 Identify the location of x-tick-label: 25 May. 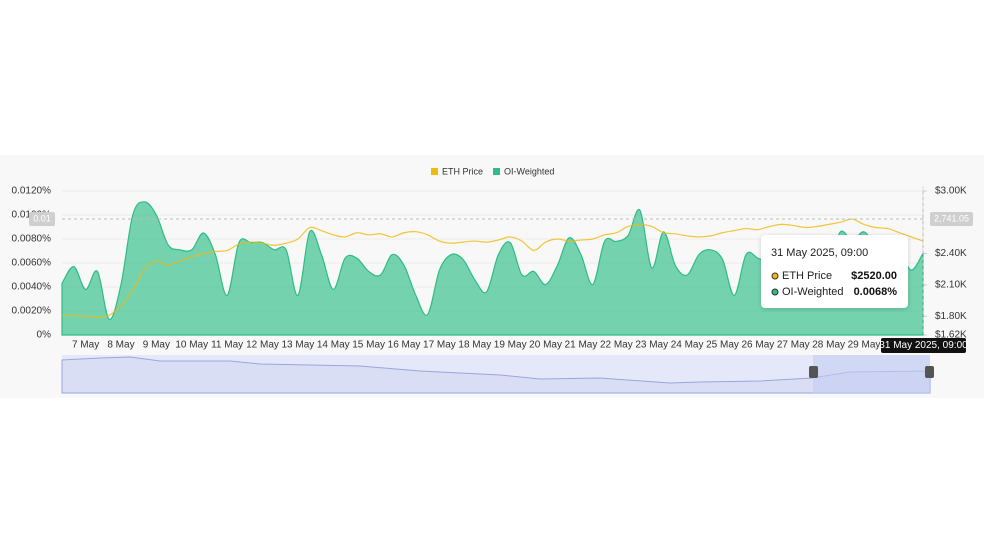
(722, 345).